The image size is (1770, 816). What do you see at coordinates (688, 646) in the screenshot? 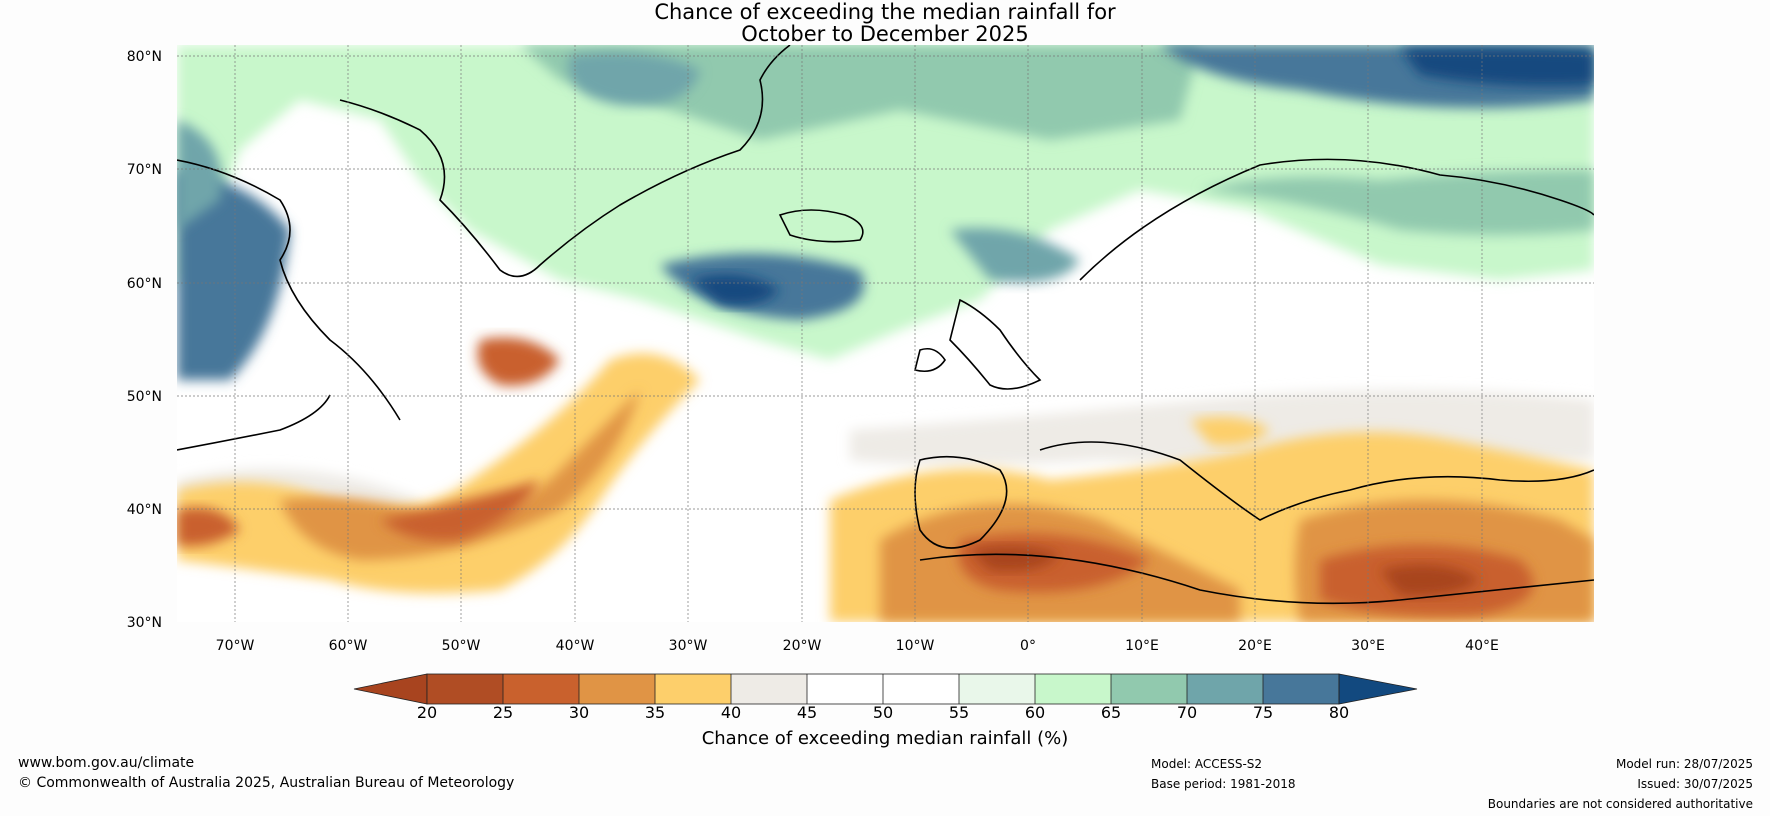
I see `lon-label: 30°W` at bounding box center [688, 646].